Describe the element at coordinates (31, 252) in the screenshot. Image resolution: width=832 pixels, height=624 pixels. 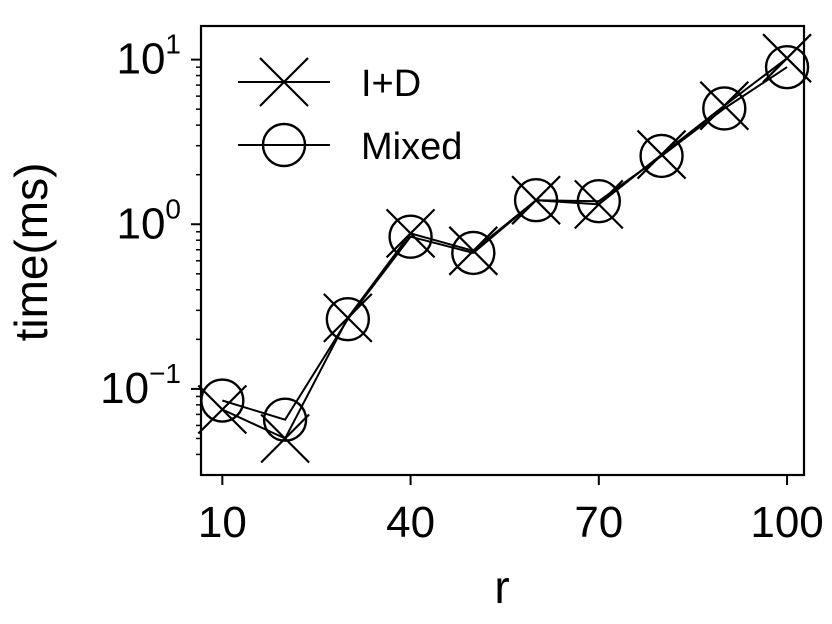
I see `y-axis-label: time(ms)` at that location.